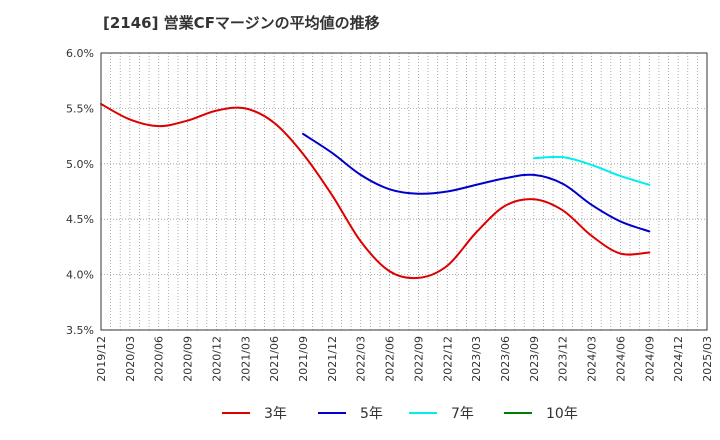 The height and width of the screenshot is (440, 720). Describe the element at coordinates (707, 359) in the screenshot. I see `x-tick-label: 2025/03` at that location.